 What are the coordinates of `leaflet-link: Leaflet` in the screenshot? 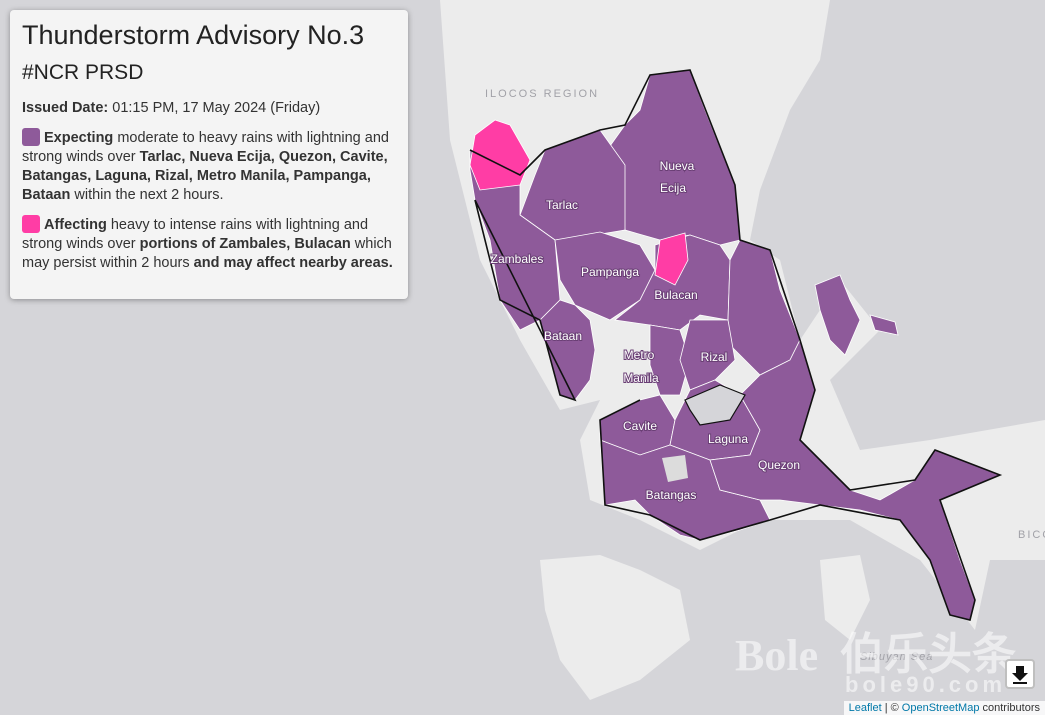 It's located at (865, 708).